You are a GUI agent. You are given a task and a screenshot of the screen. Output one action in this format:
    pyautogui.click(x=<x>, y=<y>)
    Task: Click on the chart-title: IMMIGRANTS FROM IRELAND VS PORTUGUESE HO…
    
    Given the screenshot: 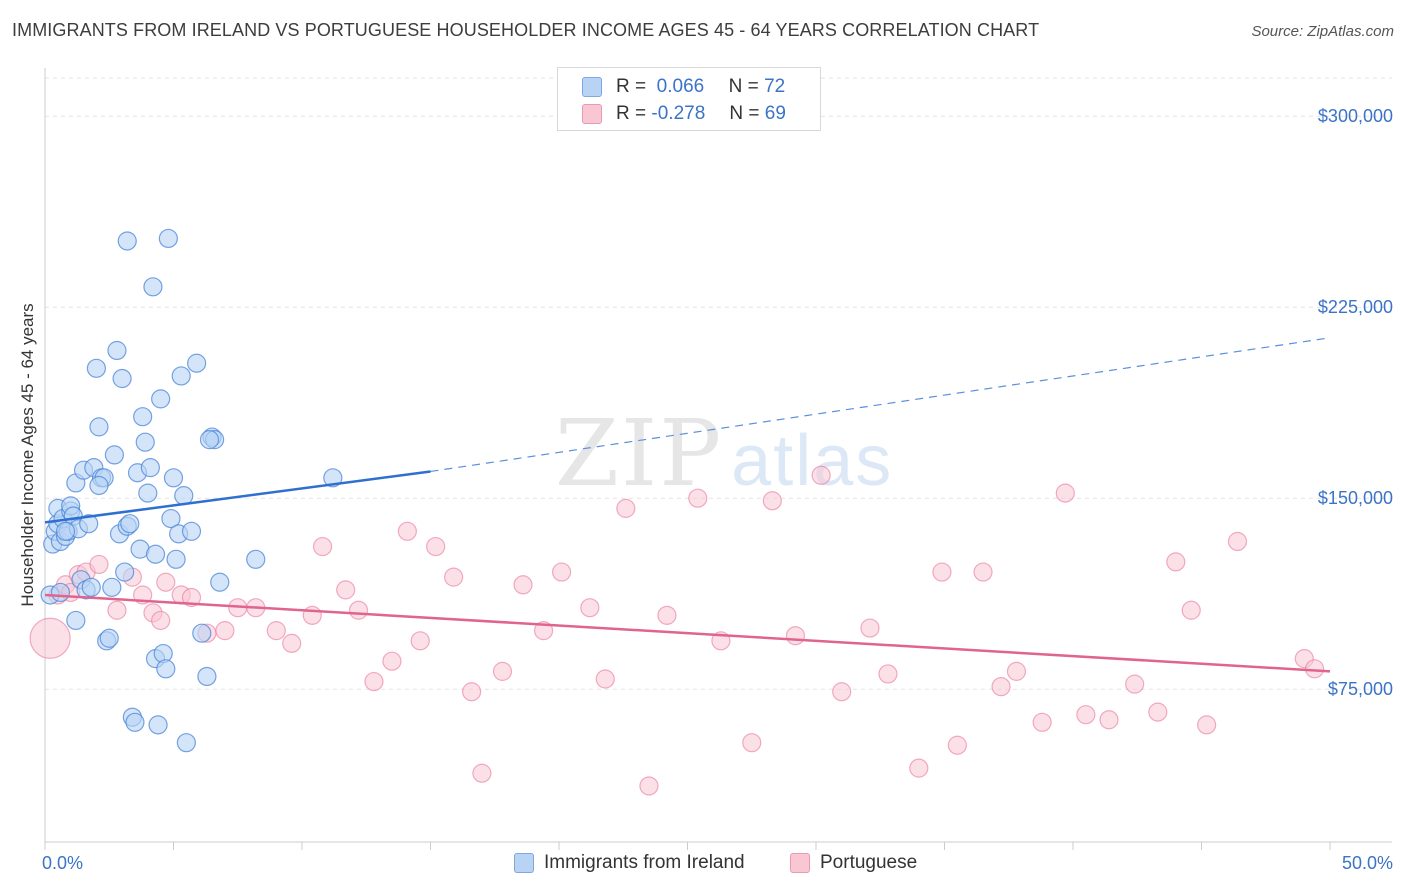 What is the action you would take?
    pyautogui.click(x=526, y=30)
    